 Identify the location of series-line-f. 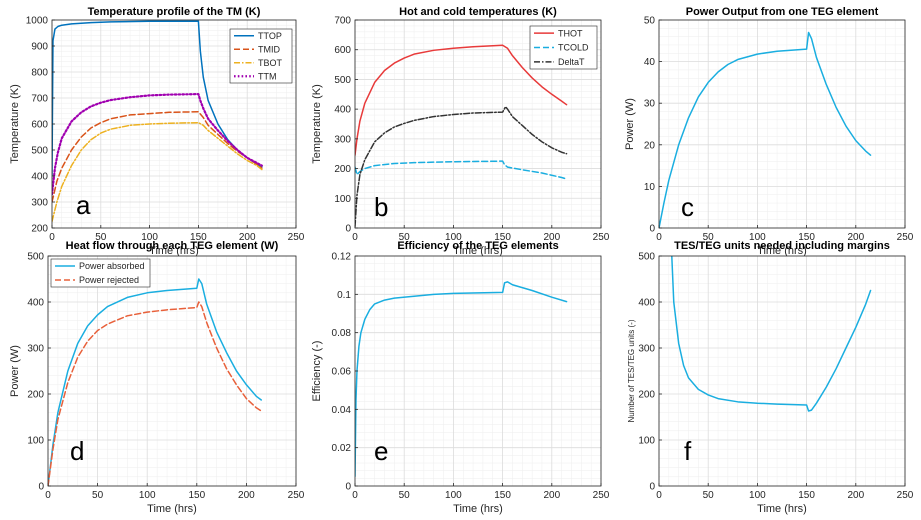
(771, 334).